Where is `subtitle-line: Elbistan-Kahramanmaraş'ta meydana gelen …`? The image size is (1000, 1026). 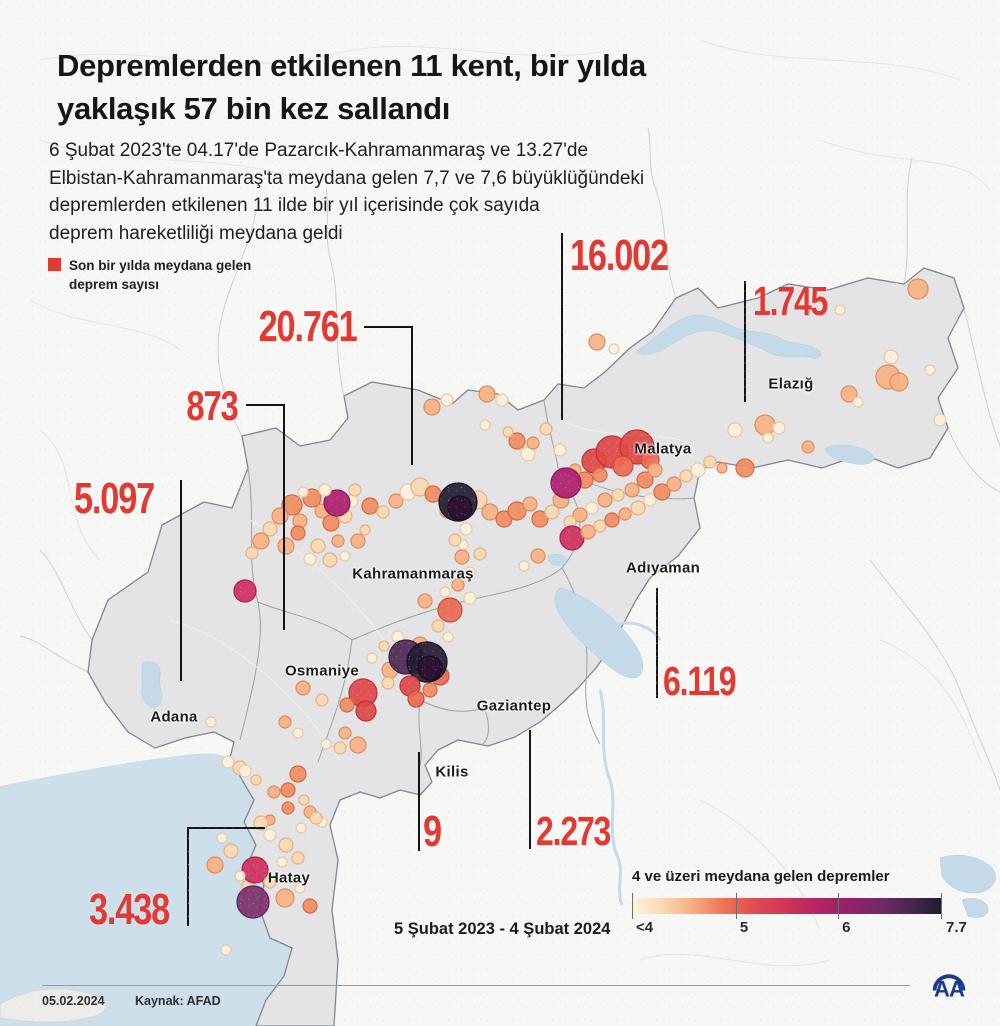 subtitle-line: Elbistan-Kahramanmaraş'ta meydana gelen … is located at coordinates (347, 178).